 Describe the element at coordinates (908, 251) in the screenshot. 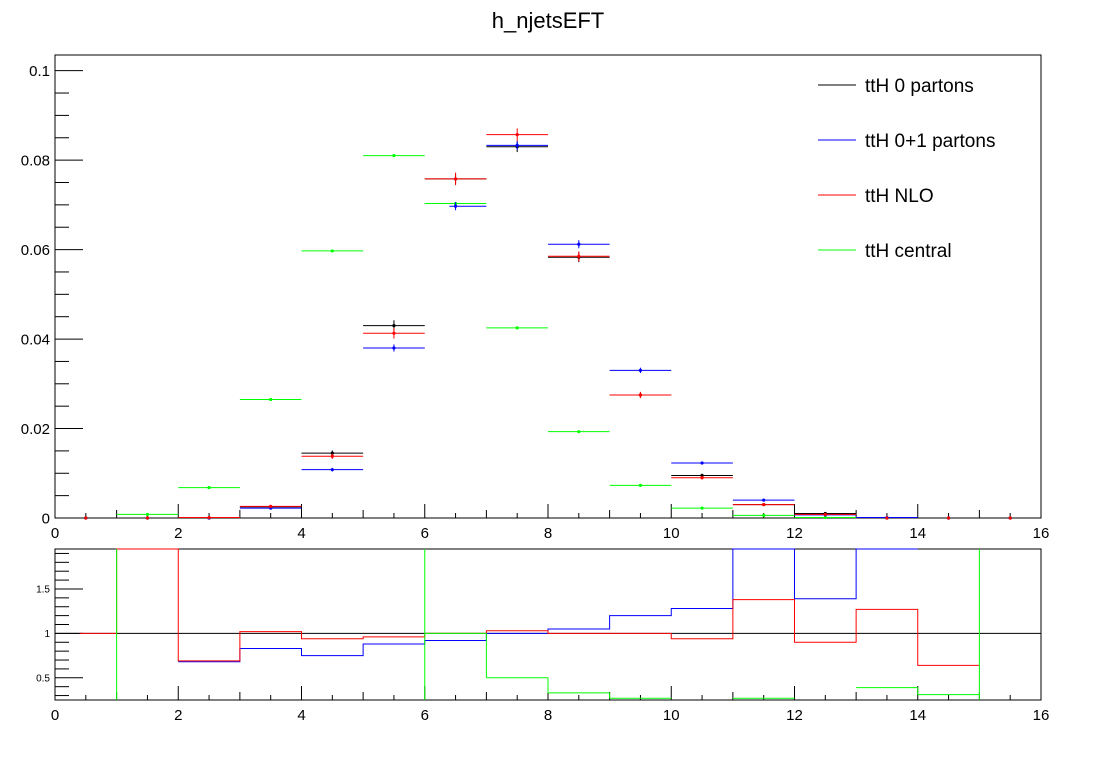

I see `legend-entry: ttH central` at that location.